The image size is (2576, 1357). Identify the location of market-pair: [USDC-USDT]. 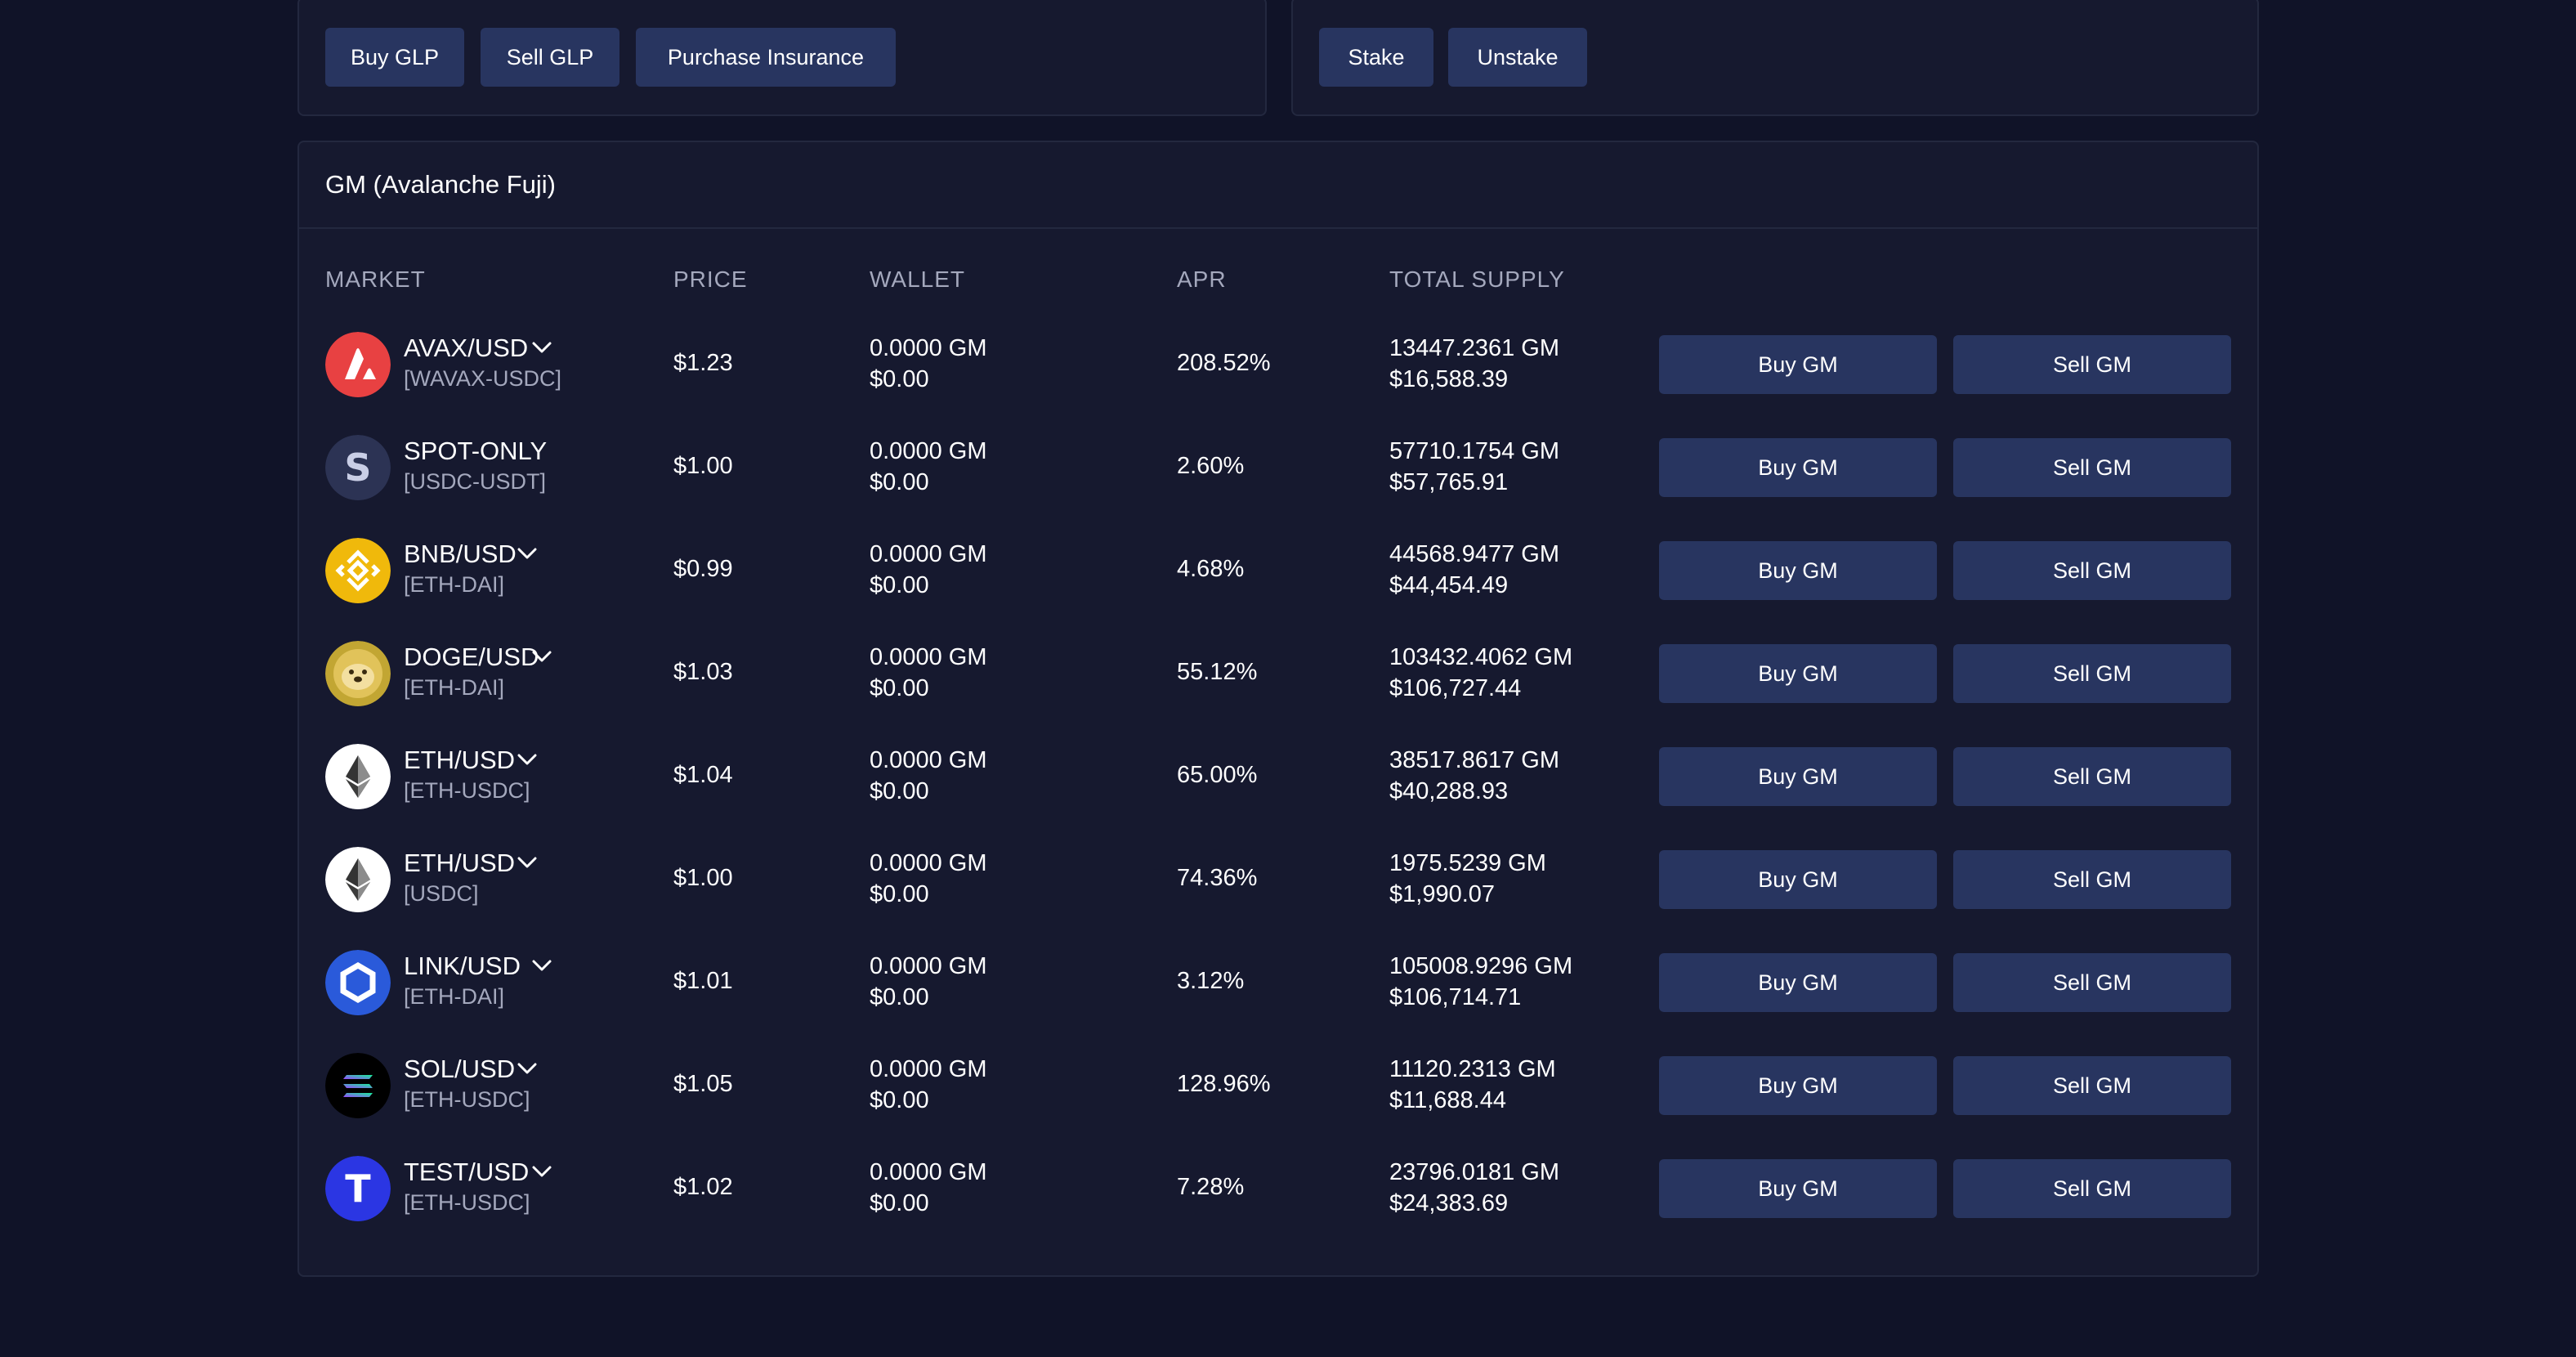
(475, 482).